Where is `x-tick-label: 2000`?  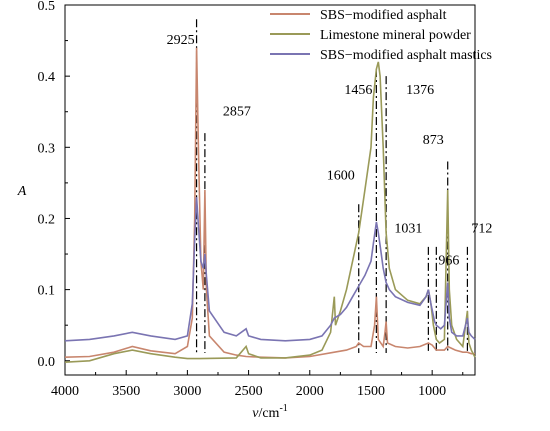
x-tick-label: 2000 is located at coordinates (310, 391).